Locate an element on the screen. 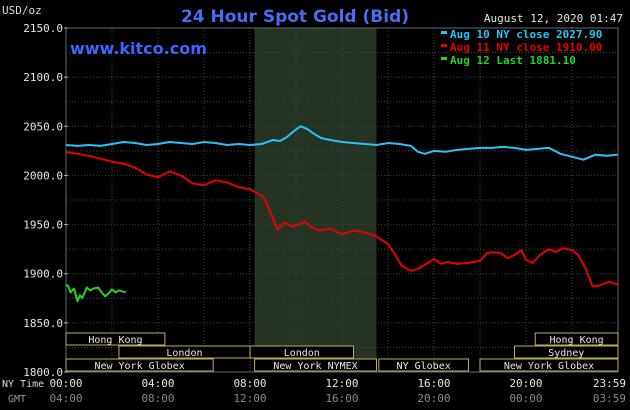 The width and height of the screenshot is (630, 410). market-label: Sydney is located at coordinates (566, 353).